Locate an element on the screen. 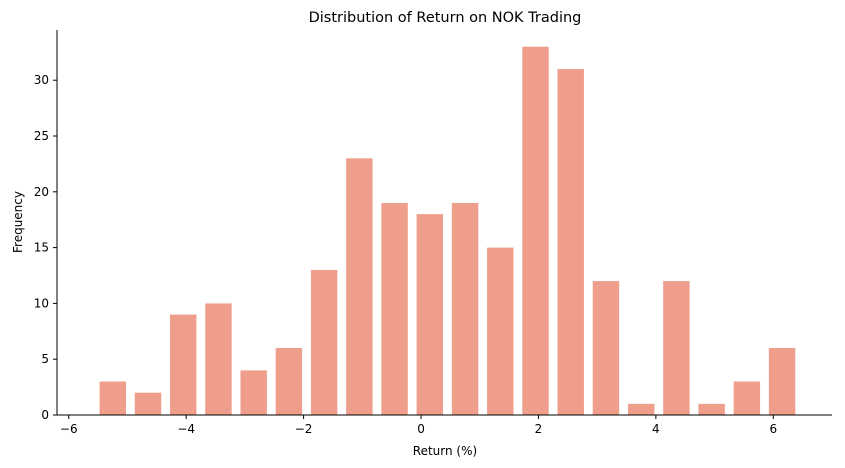  y-tick-label: 15 is located at coordinates (41, 248).